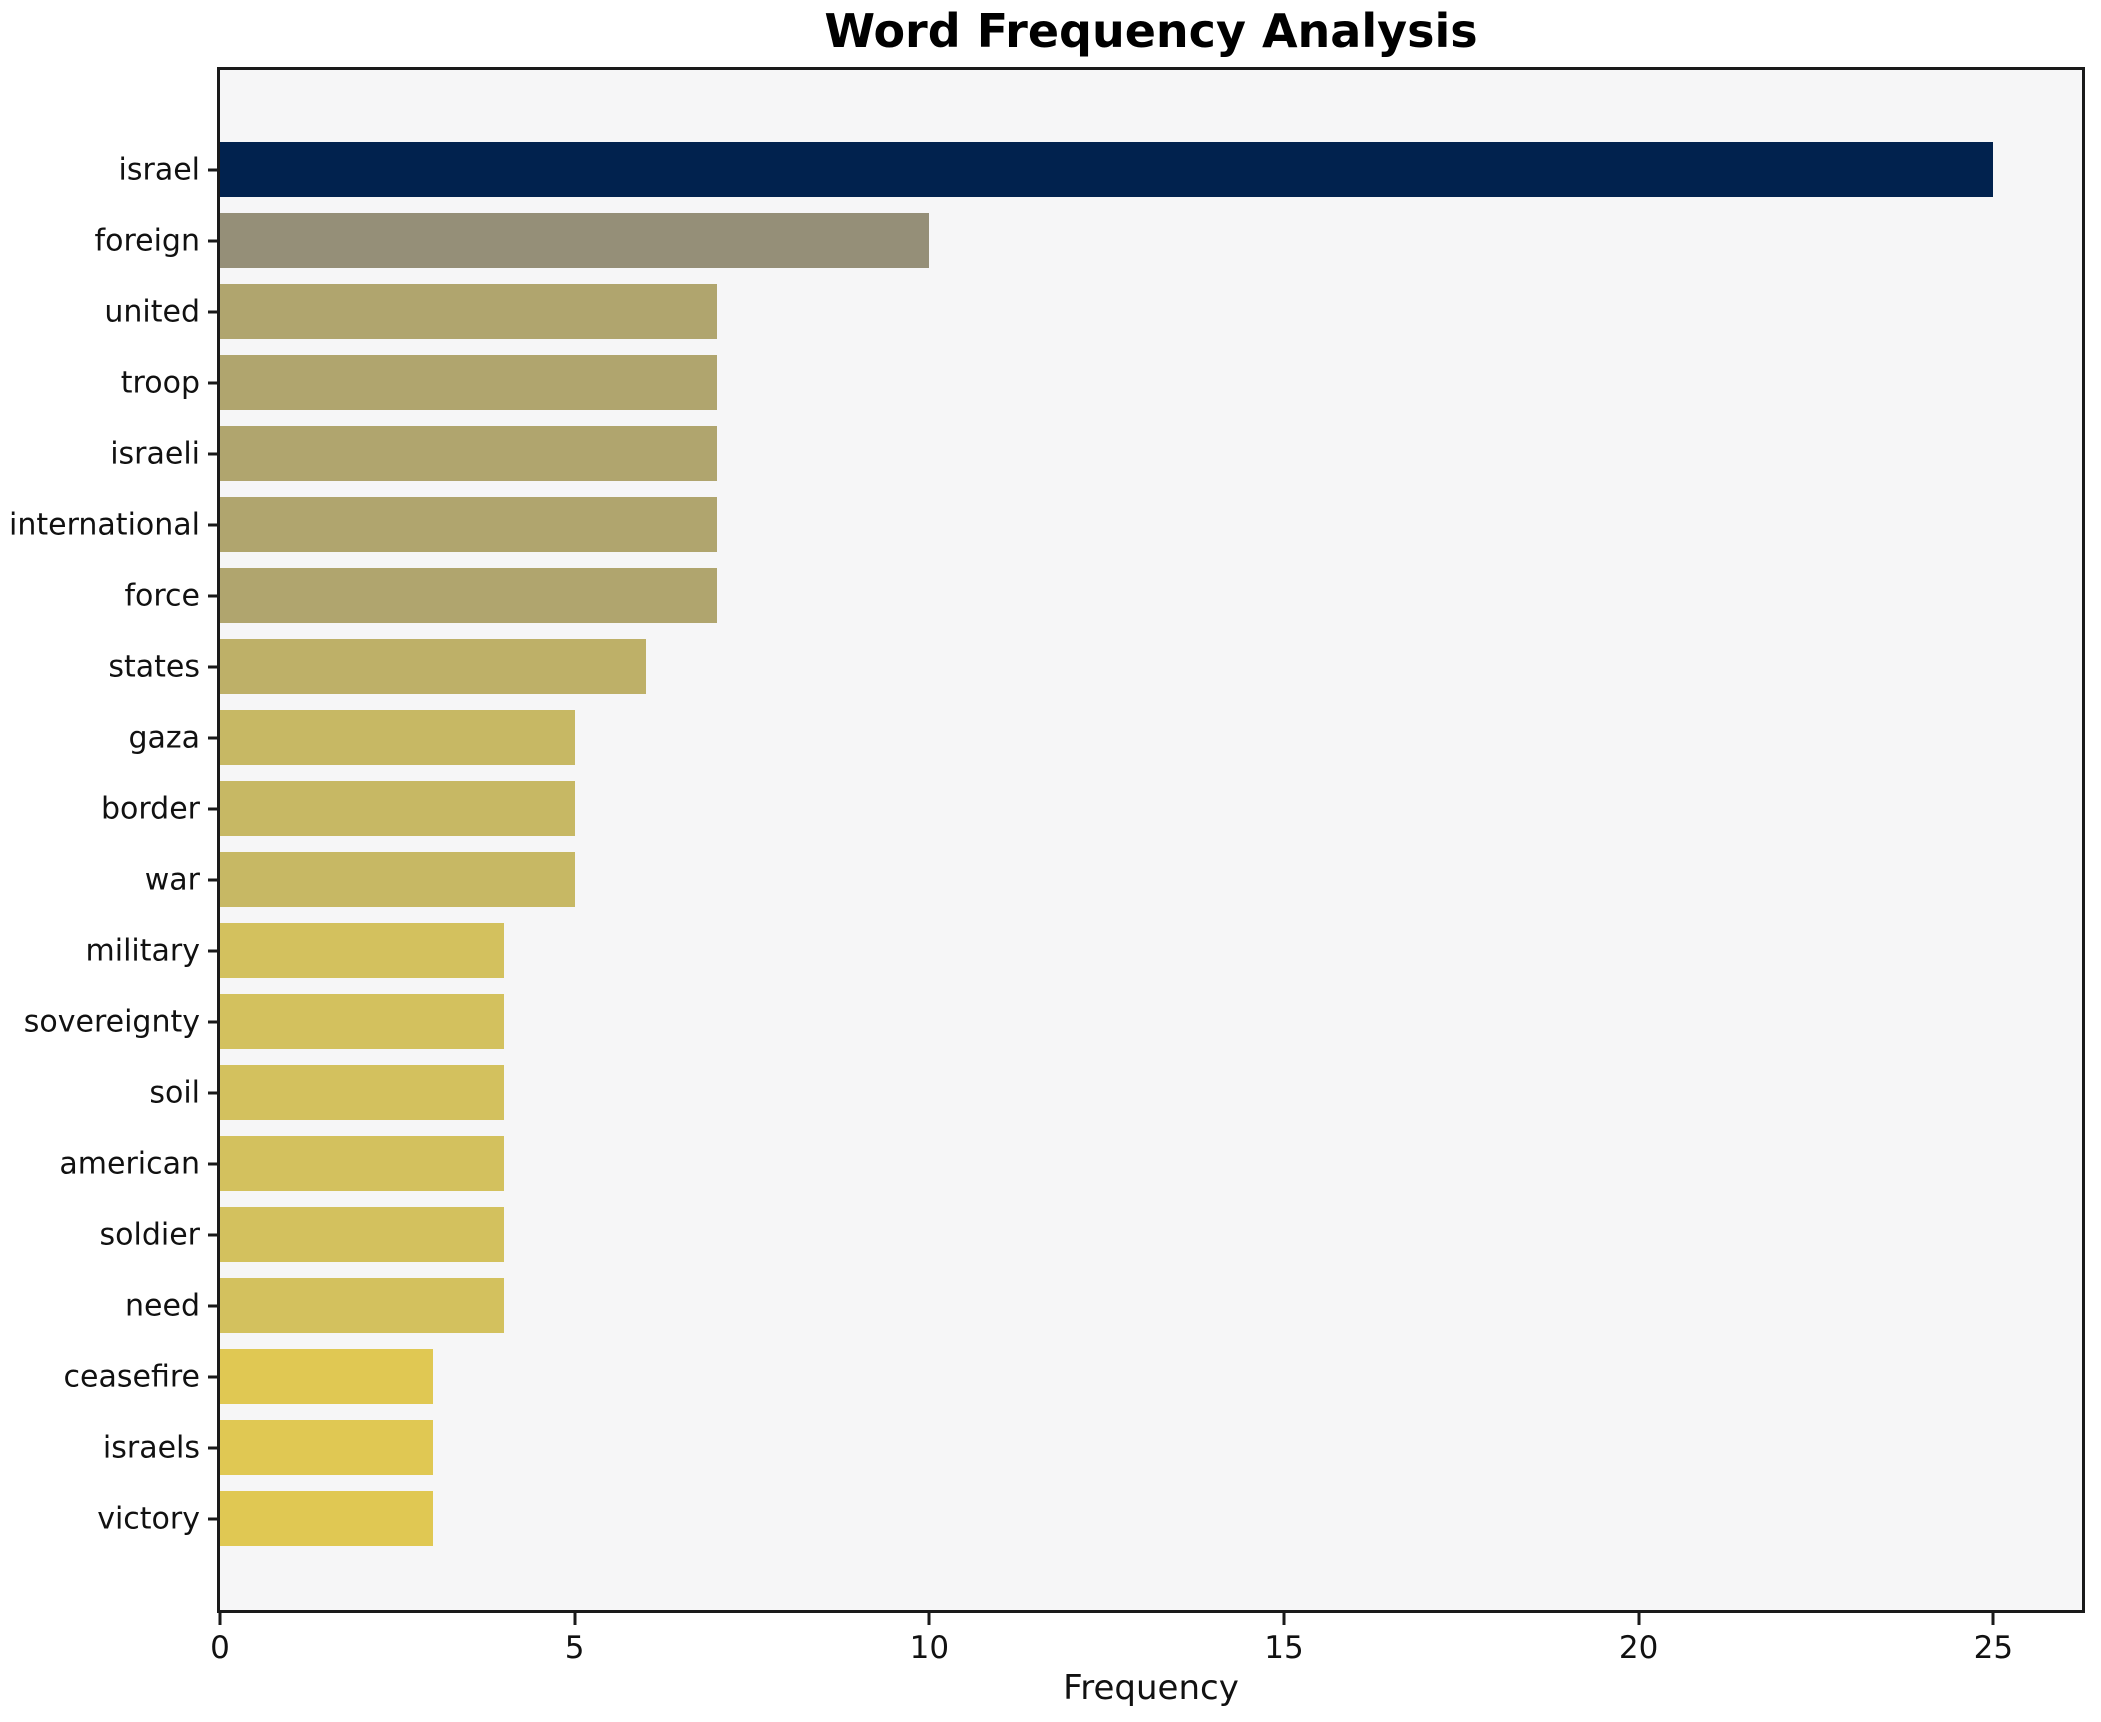  Describe the element at coordinates (150, 1234) in the screenshot. I see `y-tick-label-soldier: soldier` at that location.